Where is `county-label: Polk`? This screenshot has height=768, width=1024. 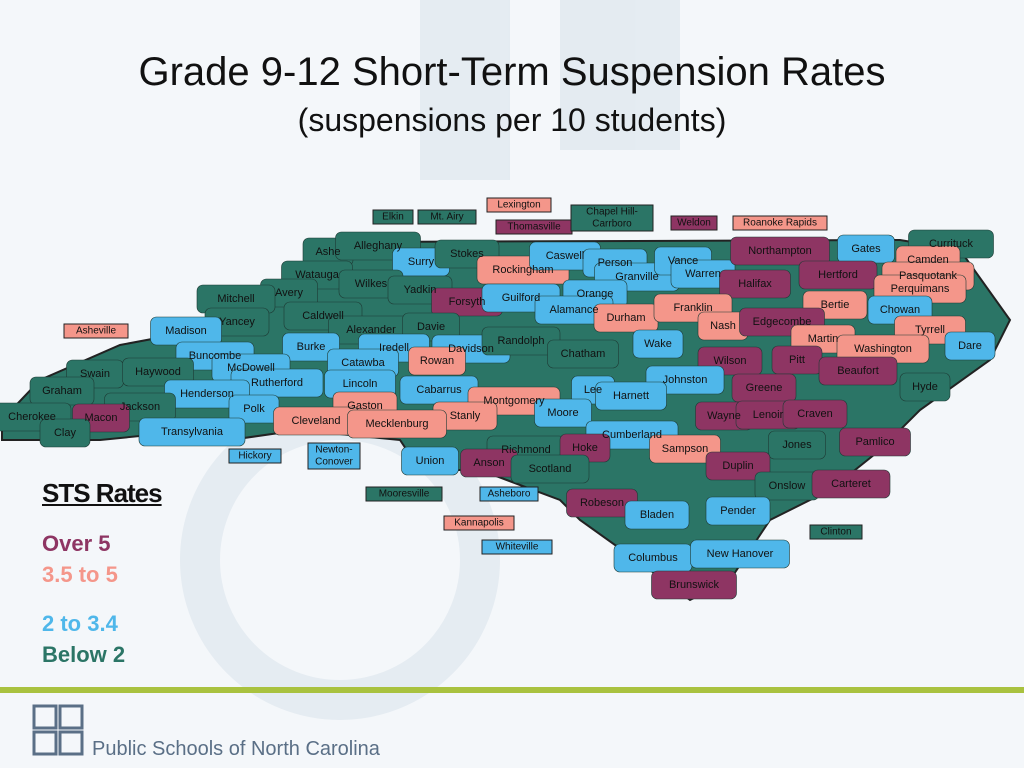
county-label: Polk is located at coordinates (254, 409).